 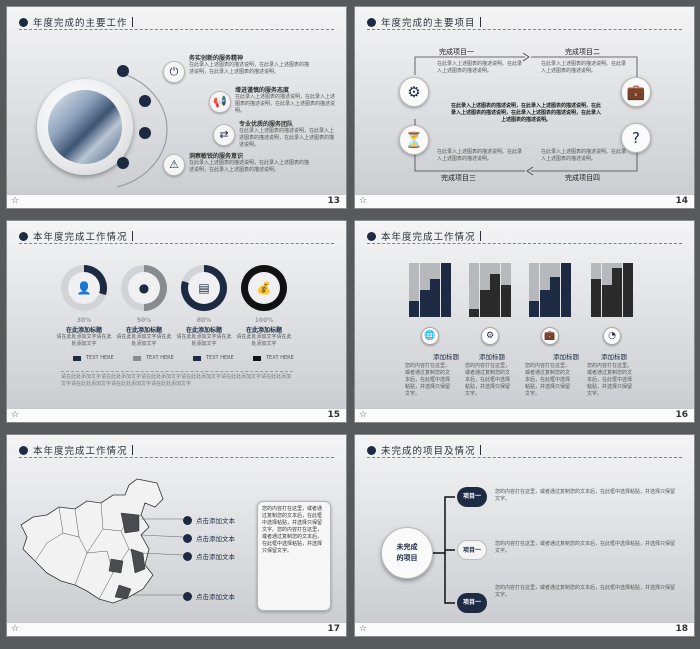 I want to click on slide-title: 未完成的项目及情况, so click(x=424, y=450).